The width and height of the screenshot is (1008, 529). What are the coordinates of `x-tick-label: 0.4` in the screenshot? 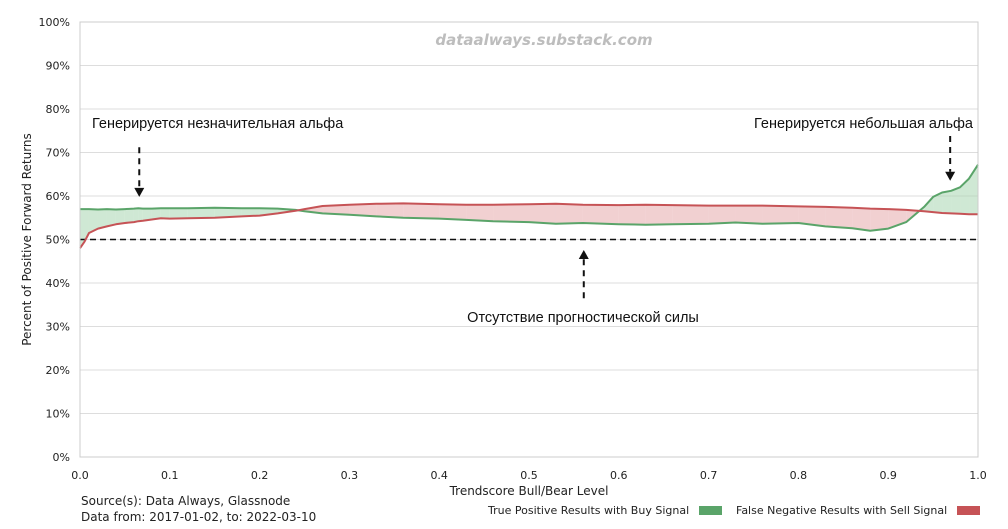 It's located at (439, 475).